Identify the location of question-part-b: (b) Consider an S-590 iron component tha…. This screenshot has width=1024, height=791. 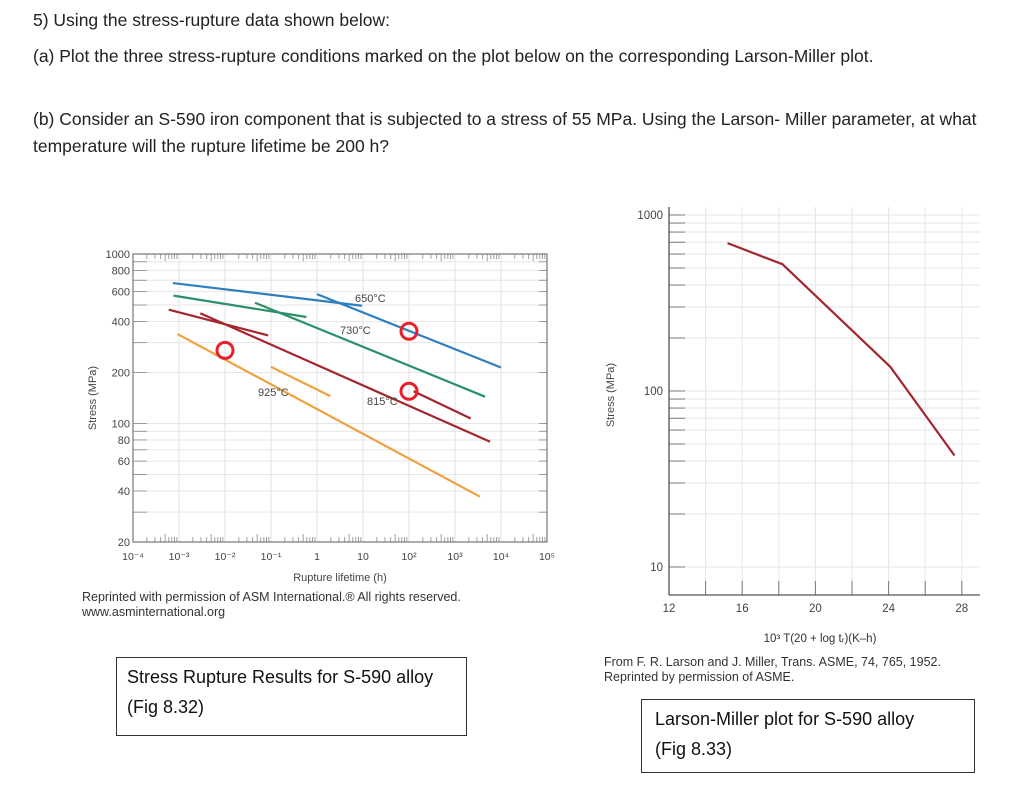
(505, 132).